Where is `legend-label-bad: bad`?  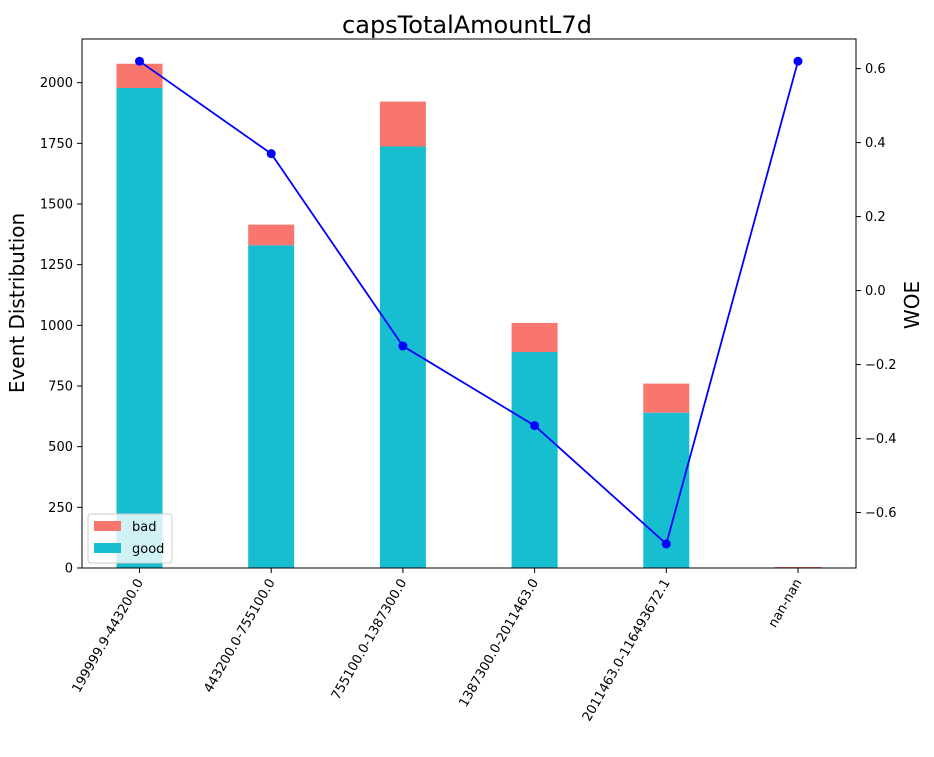
legend-label-bad: bad is located at coordinates (144, 527).